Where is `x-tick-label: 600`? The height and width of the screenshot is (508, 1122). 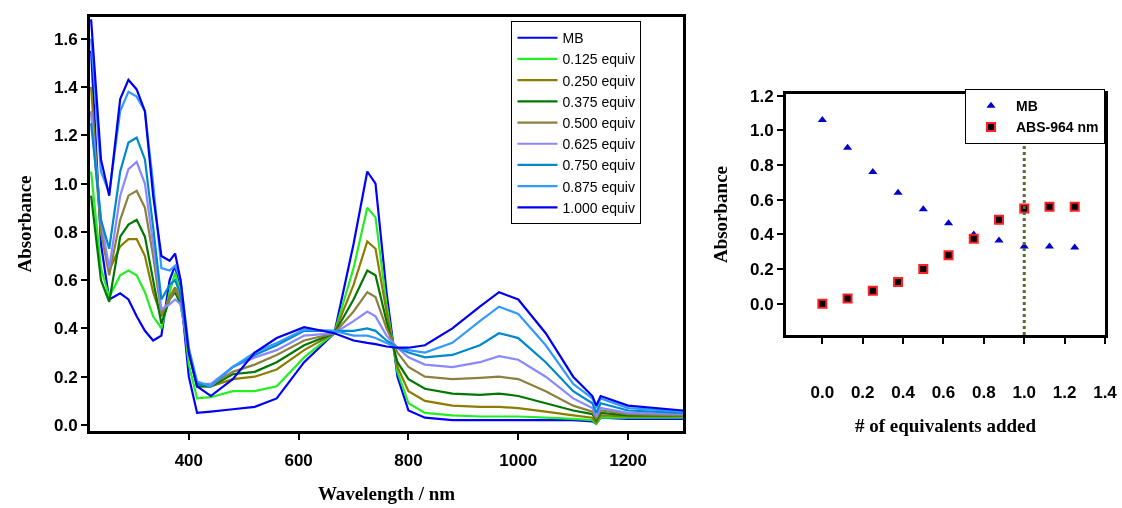
x-tick-label: 600 is located at coordinates (298, 461).